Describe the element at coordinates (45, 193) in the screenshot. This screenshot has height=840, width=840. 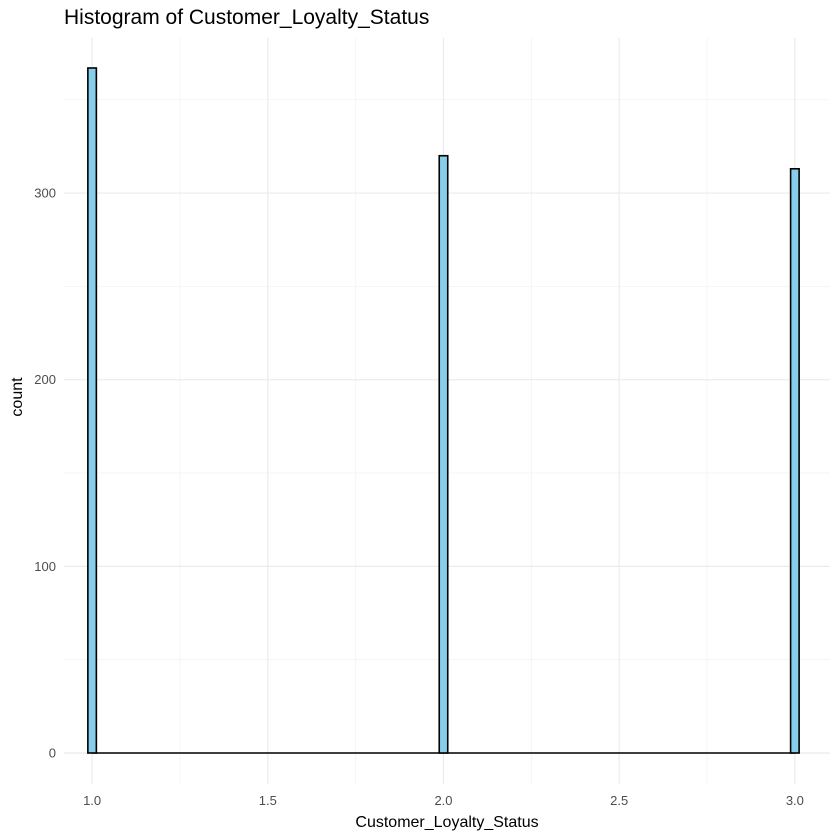
I see `y-tick-label: 300` at that location.